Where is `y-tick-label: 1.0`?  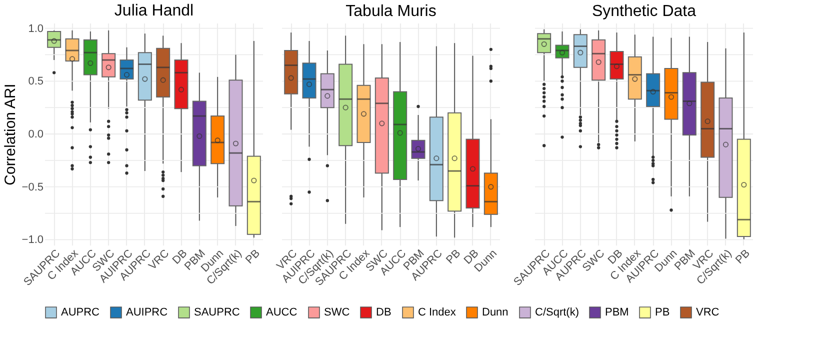
y-tick-label: 1.0 is located at coordinates (36, 28).